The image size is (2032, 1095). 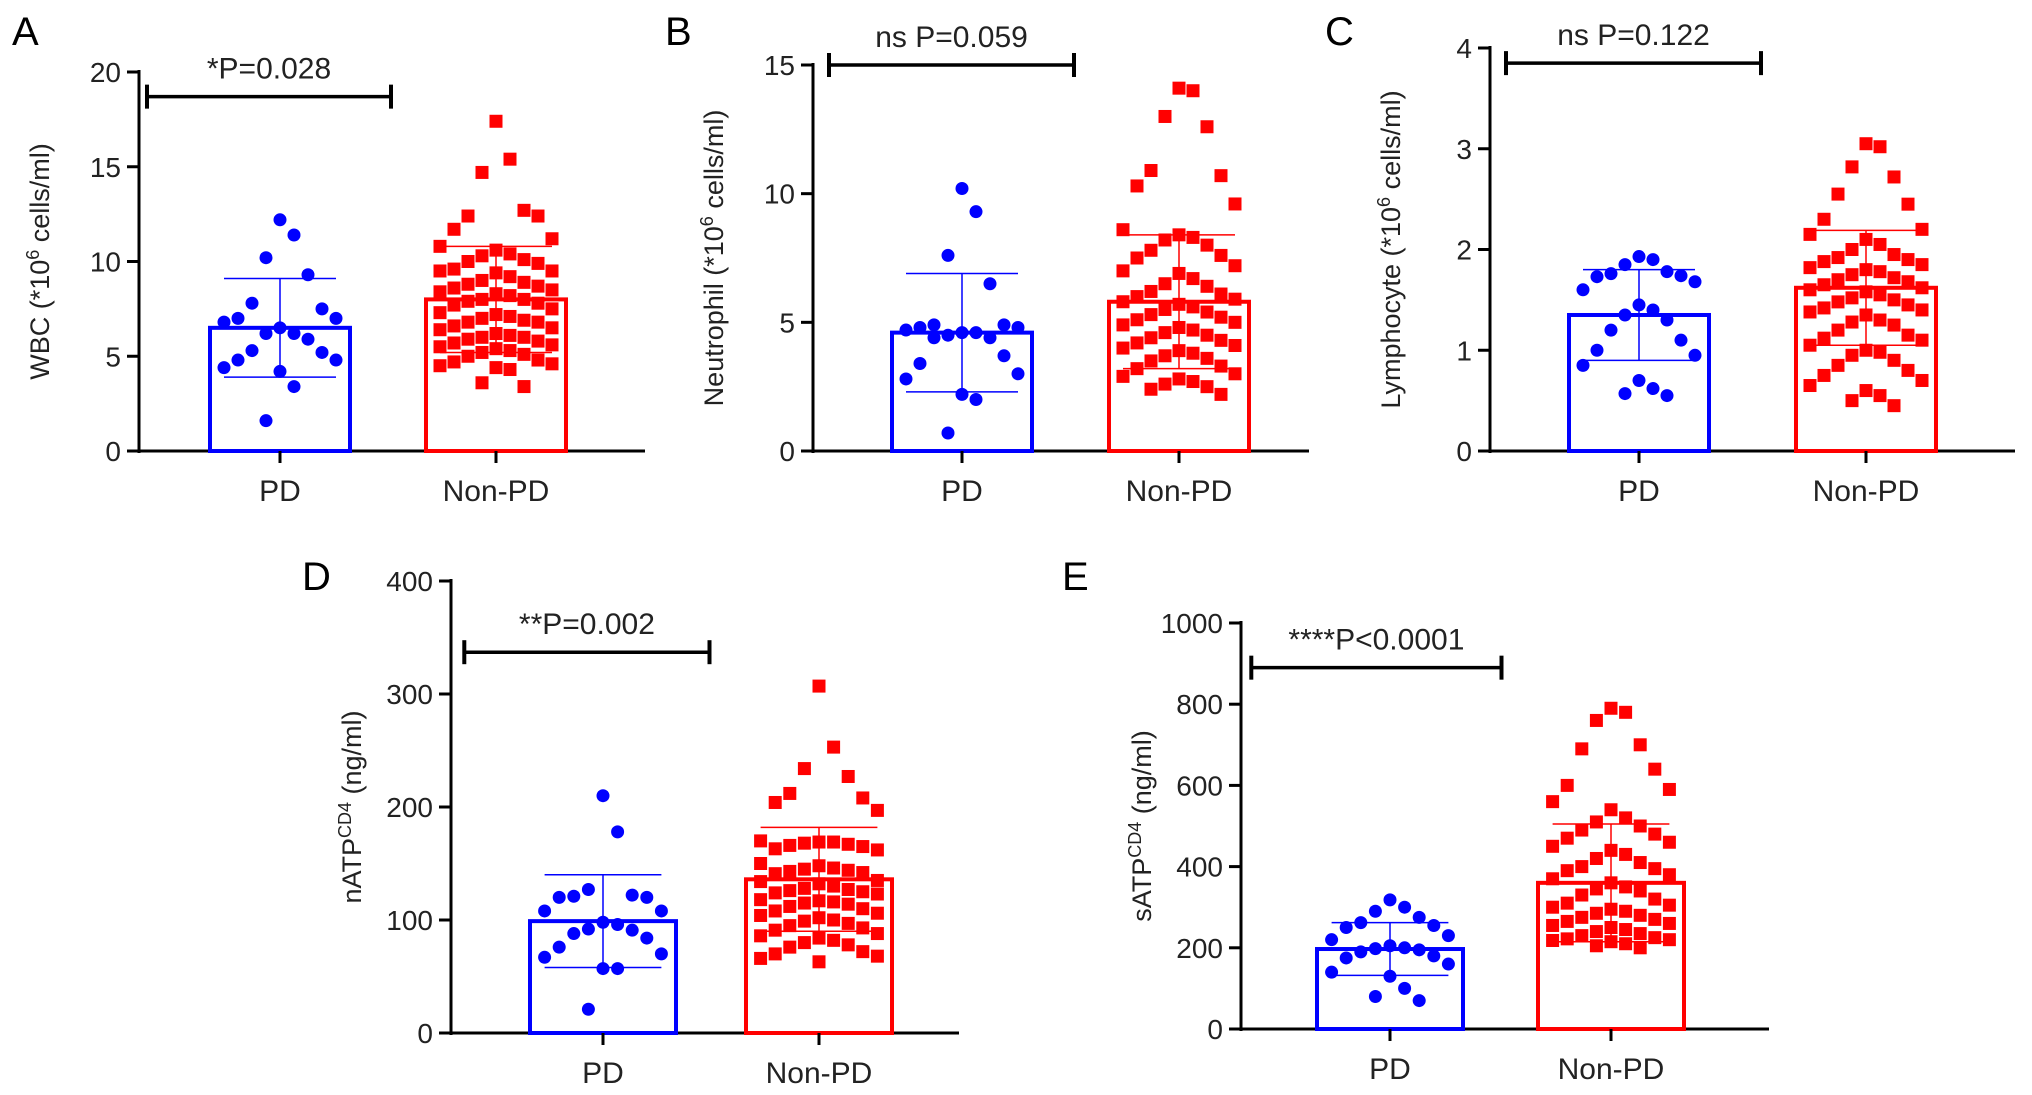 What do you see at coordinates (779, 65) in the screenshot?
I see `y-tick-label: 15` at bounding box center [779, 65].